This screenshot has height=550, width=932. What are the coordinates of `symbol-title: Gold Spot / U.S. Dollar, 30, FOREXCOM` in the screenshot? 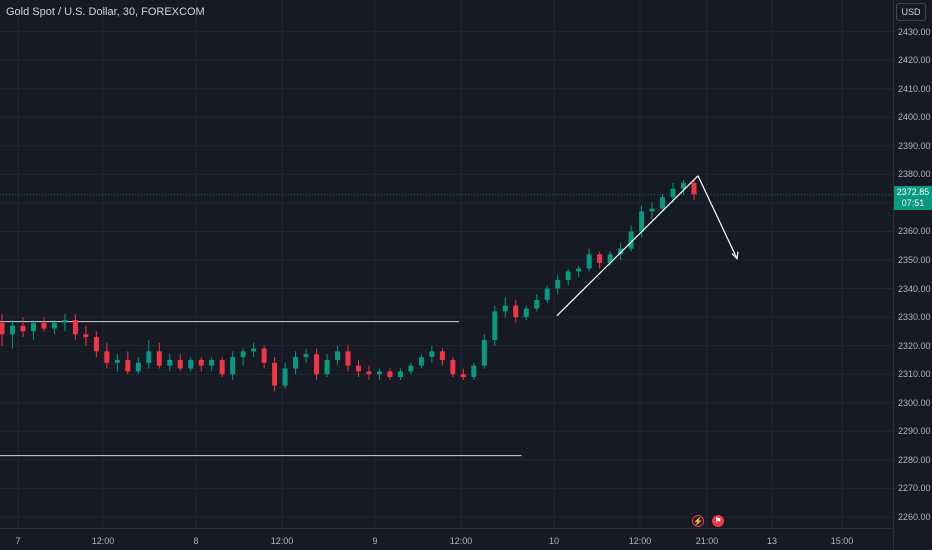 It's located at (105, 12).